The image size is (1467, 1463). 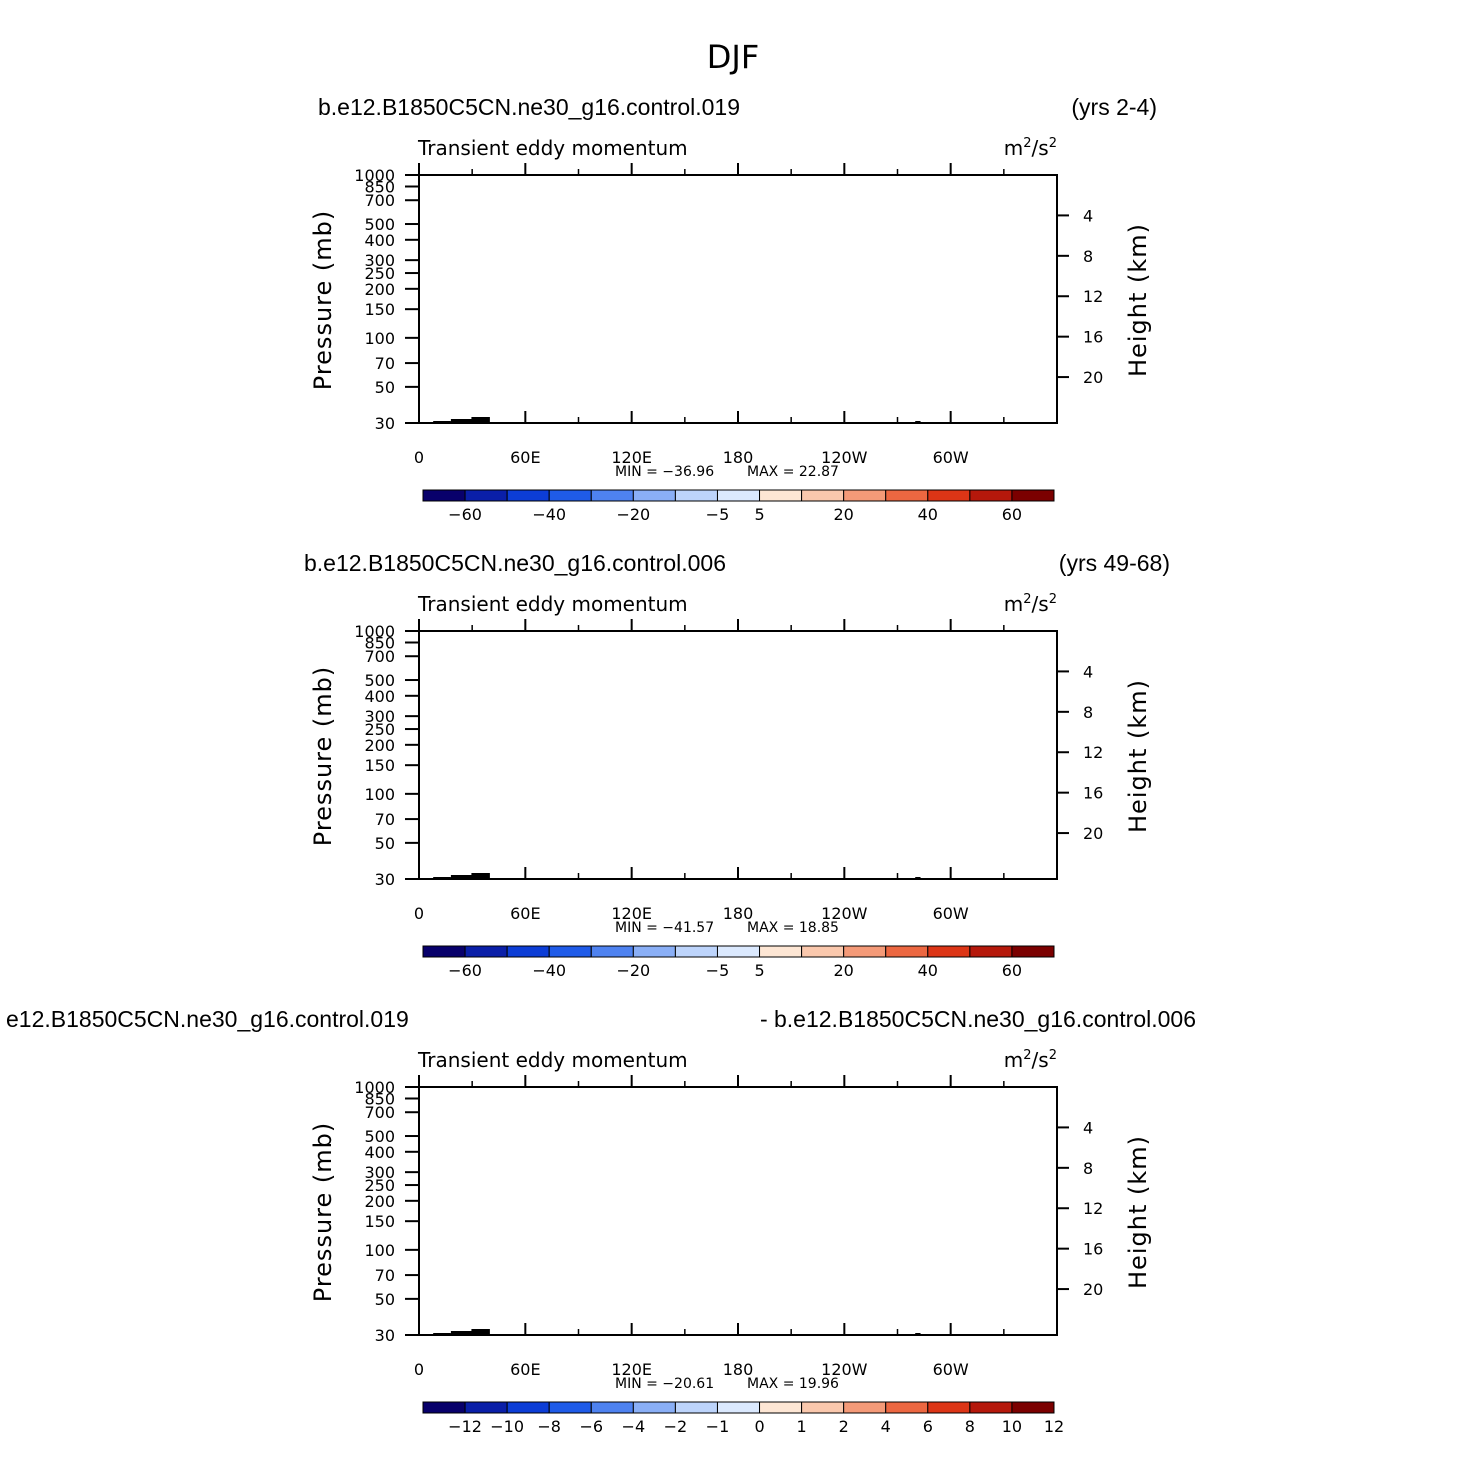 I want to click on units-label: m2/s2, so click(x=1030, y=148).